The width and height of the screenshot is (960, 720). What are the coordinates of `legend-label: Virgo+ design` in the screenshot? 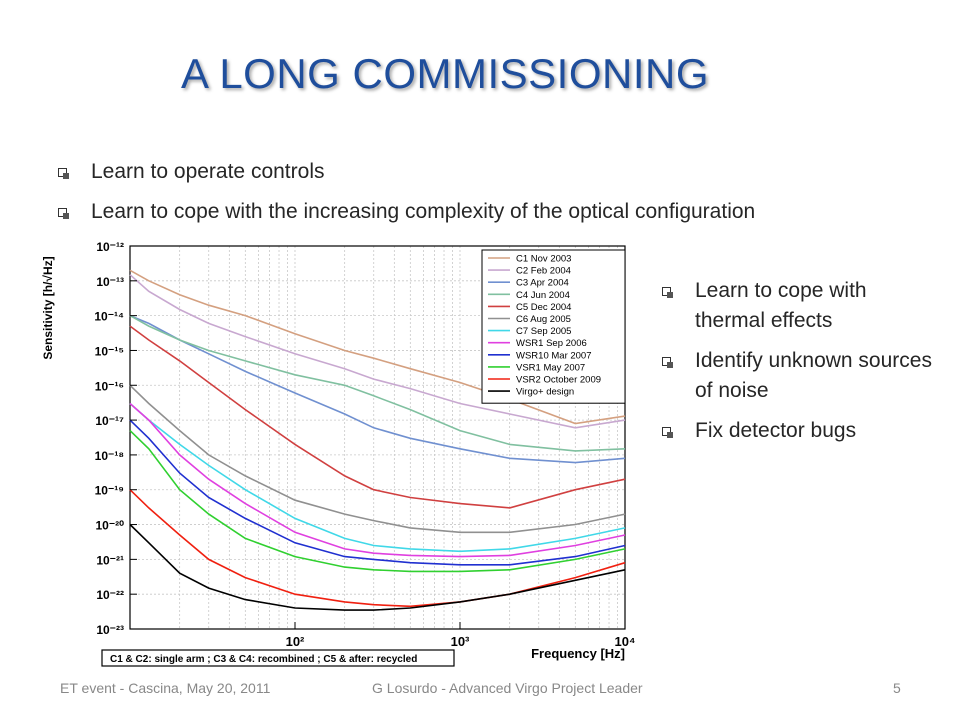 It's located at (545, 392).